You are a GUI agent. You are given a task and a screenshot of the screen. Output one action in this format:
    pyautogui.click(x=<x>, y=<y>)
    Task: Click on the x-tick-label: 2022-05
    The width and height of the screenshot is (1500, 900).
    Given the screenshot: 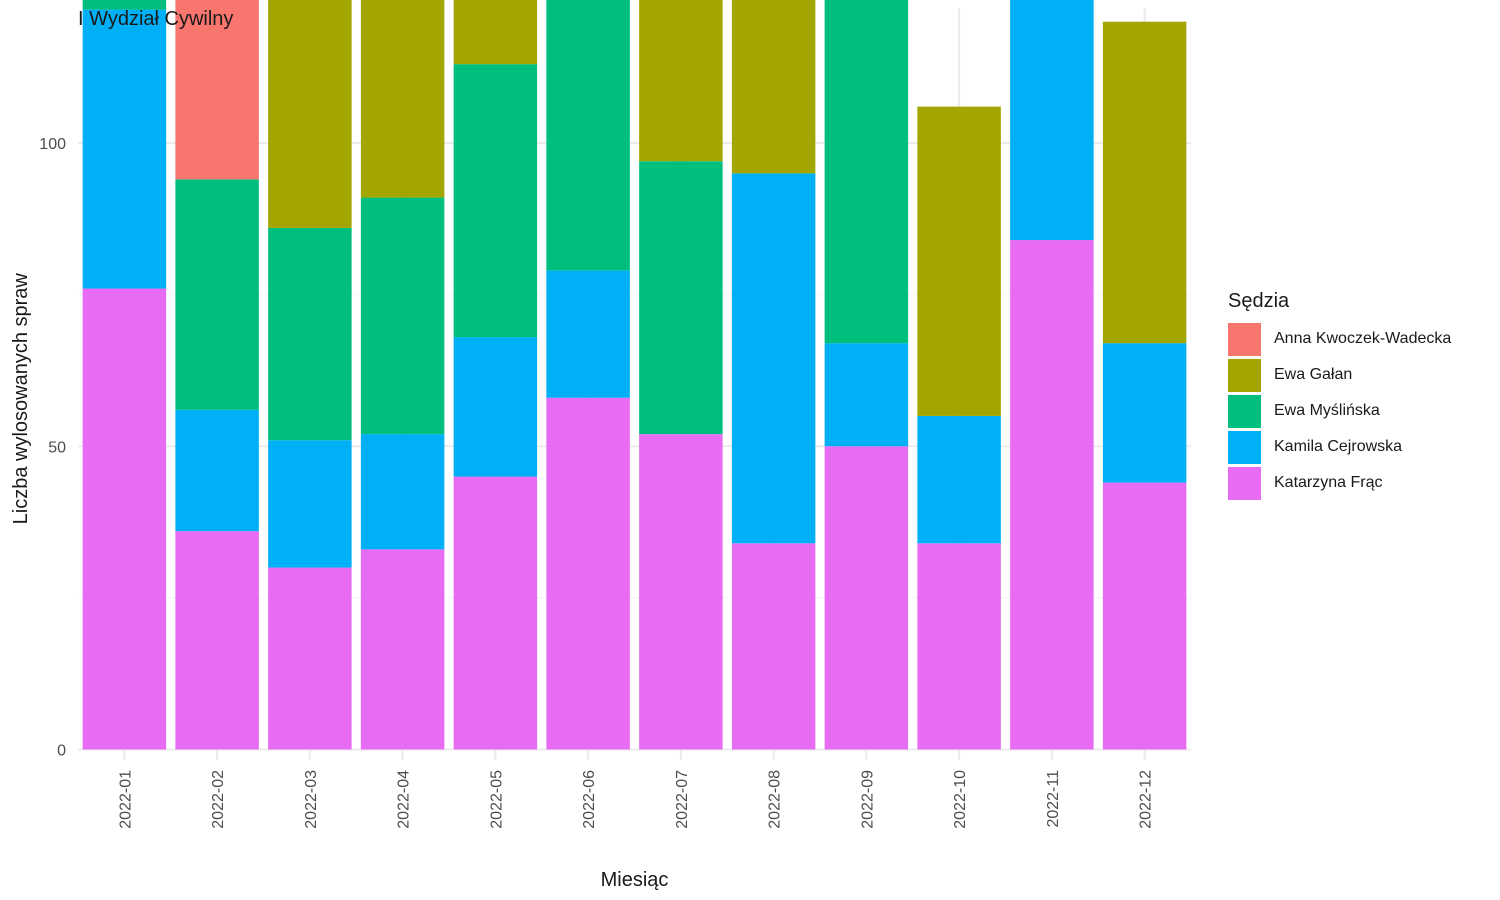 What is the action you would take?
    pyautogui.click(x=496, y=799)
    